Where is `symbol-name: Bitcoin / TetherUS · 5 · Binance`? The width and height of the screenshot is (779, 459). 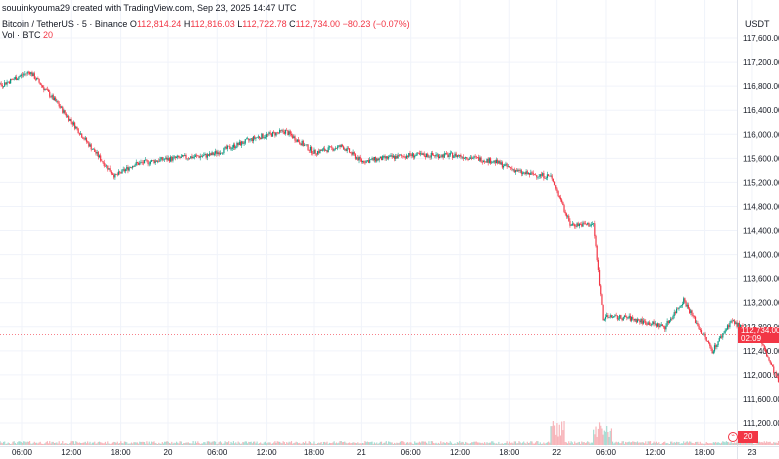
symbol-name: Bitcoin / TetherUS · 5 · Binance is located at coordinates (65, 24).